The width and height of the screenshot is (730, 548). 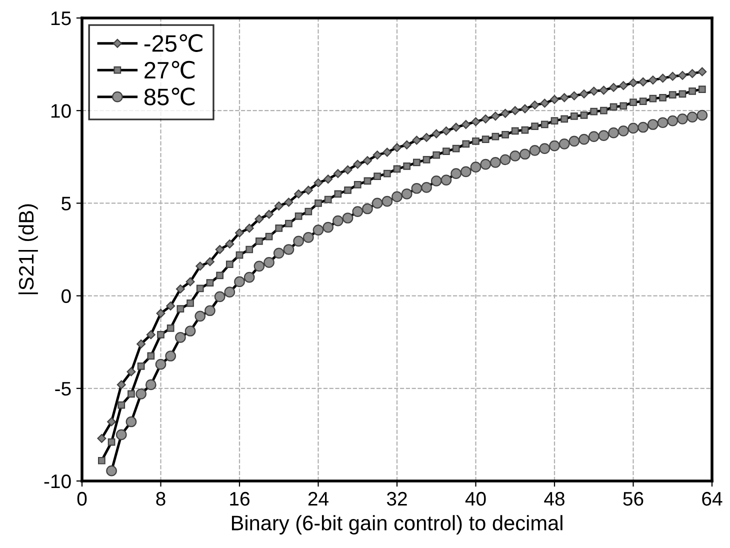 What do you see at coordinates (240, 499) in the screenshot?
I see `x-tick-label: 16` at bounding box center [240, 499].